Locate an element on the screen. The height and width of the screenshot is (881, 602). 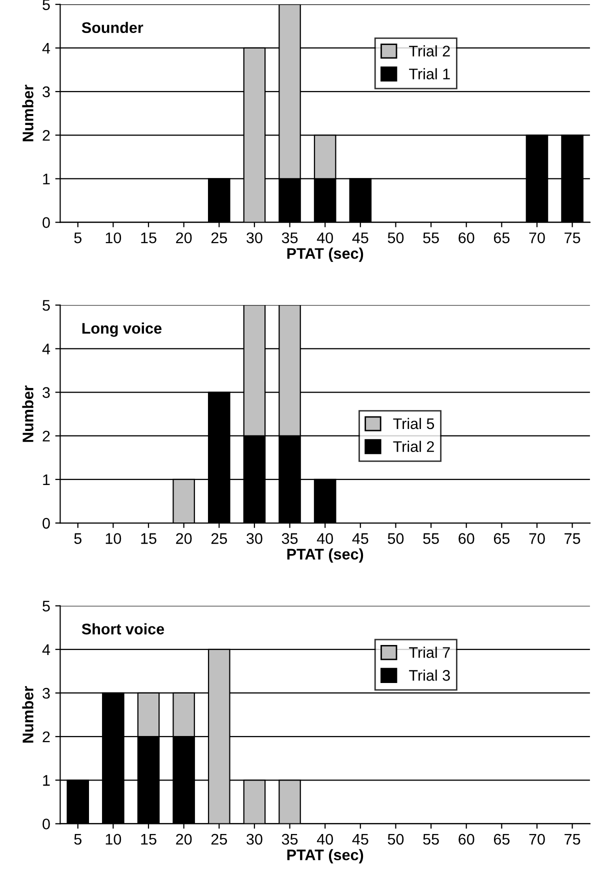
text: Short voice is located at coordinates (123, 628).